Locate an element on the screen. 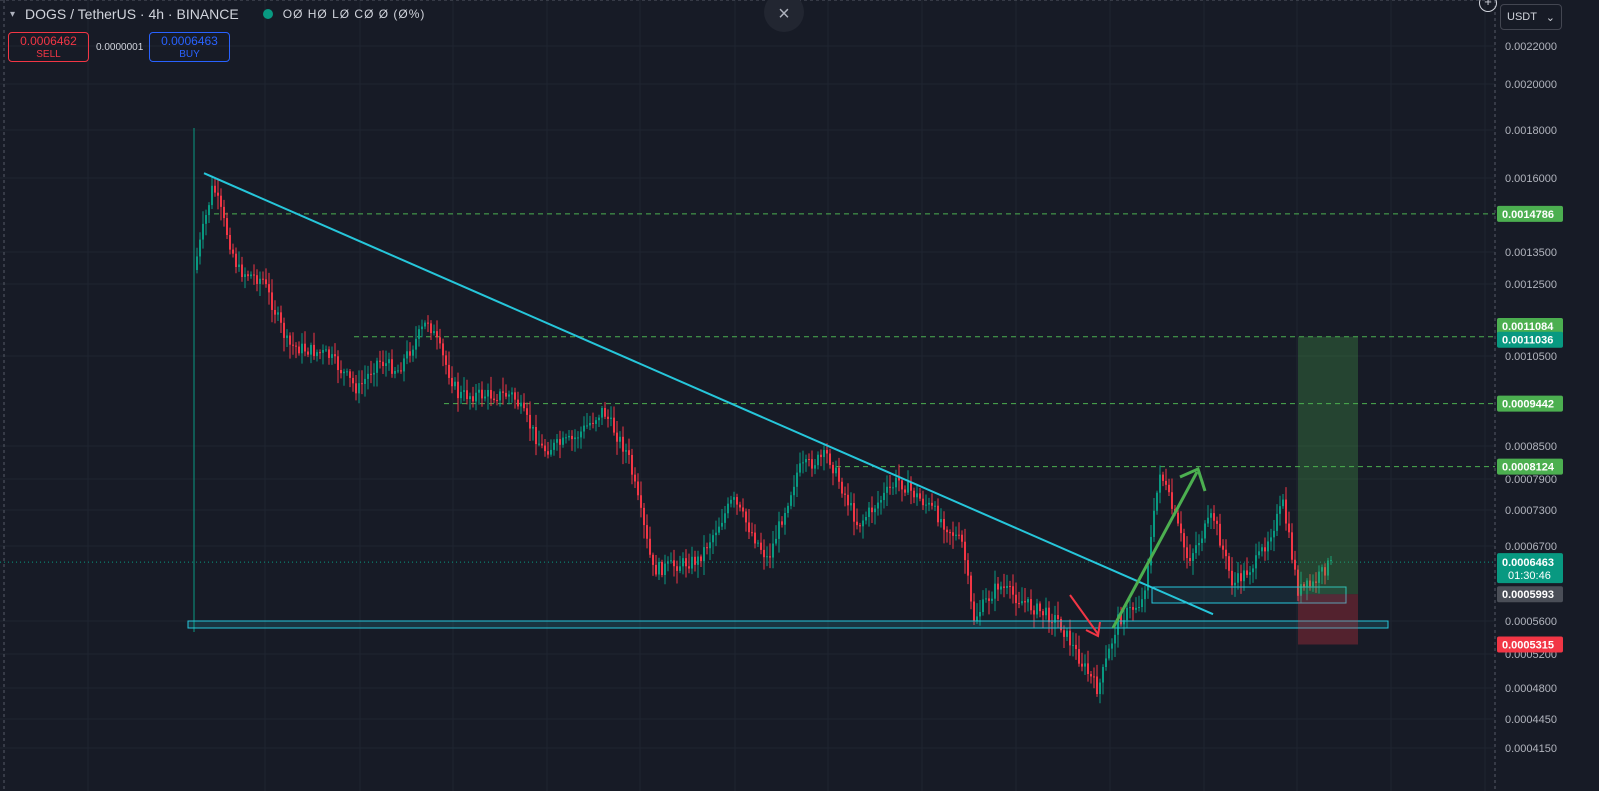 The width and height of the screenshot is (1599, 791). sell-price: 0.0006462 is located at coordinates (48, 41).